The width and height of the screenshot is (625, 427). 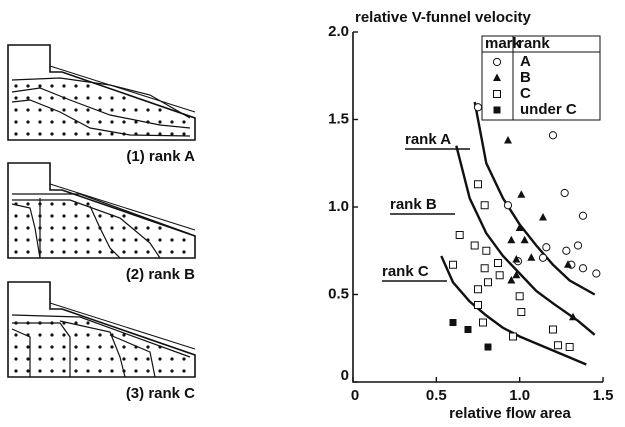 What do you see at coordinates (160, 274) in the screenshot?
I see `diagram-caption: (2) rank B` at bounding box center [160, 274].